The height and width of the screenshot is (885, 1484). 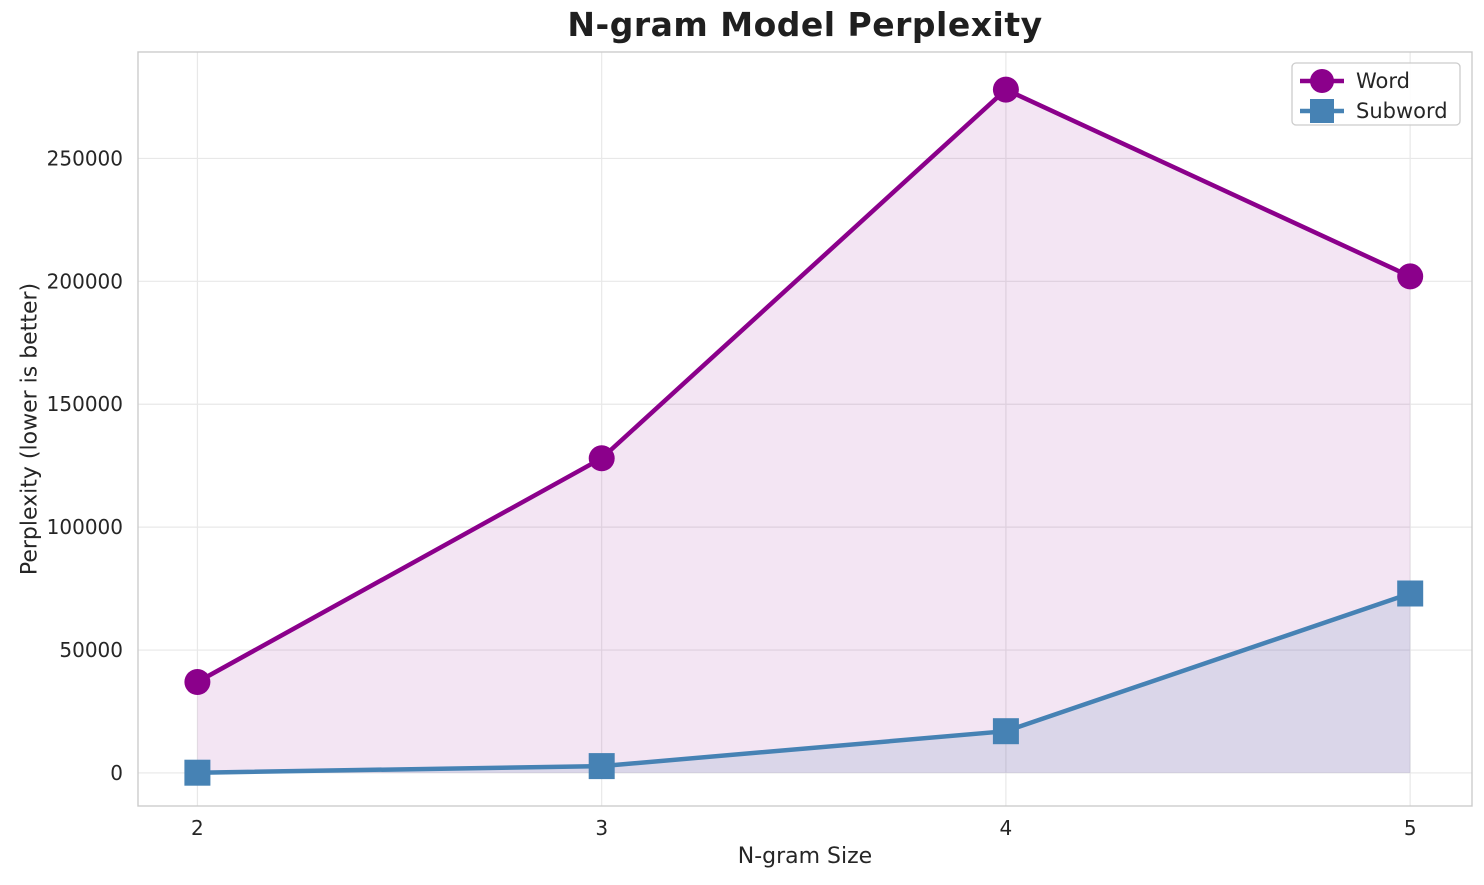 I want to click on x-tick-label: 2, so click(x=197, y=828).